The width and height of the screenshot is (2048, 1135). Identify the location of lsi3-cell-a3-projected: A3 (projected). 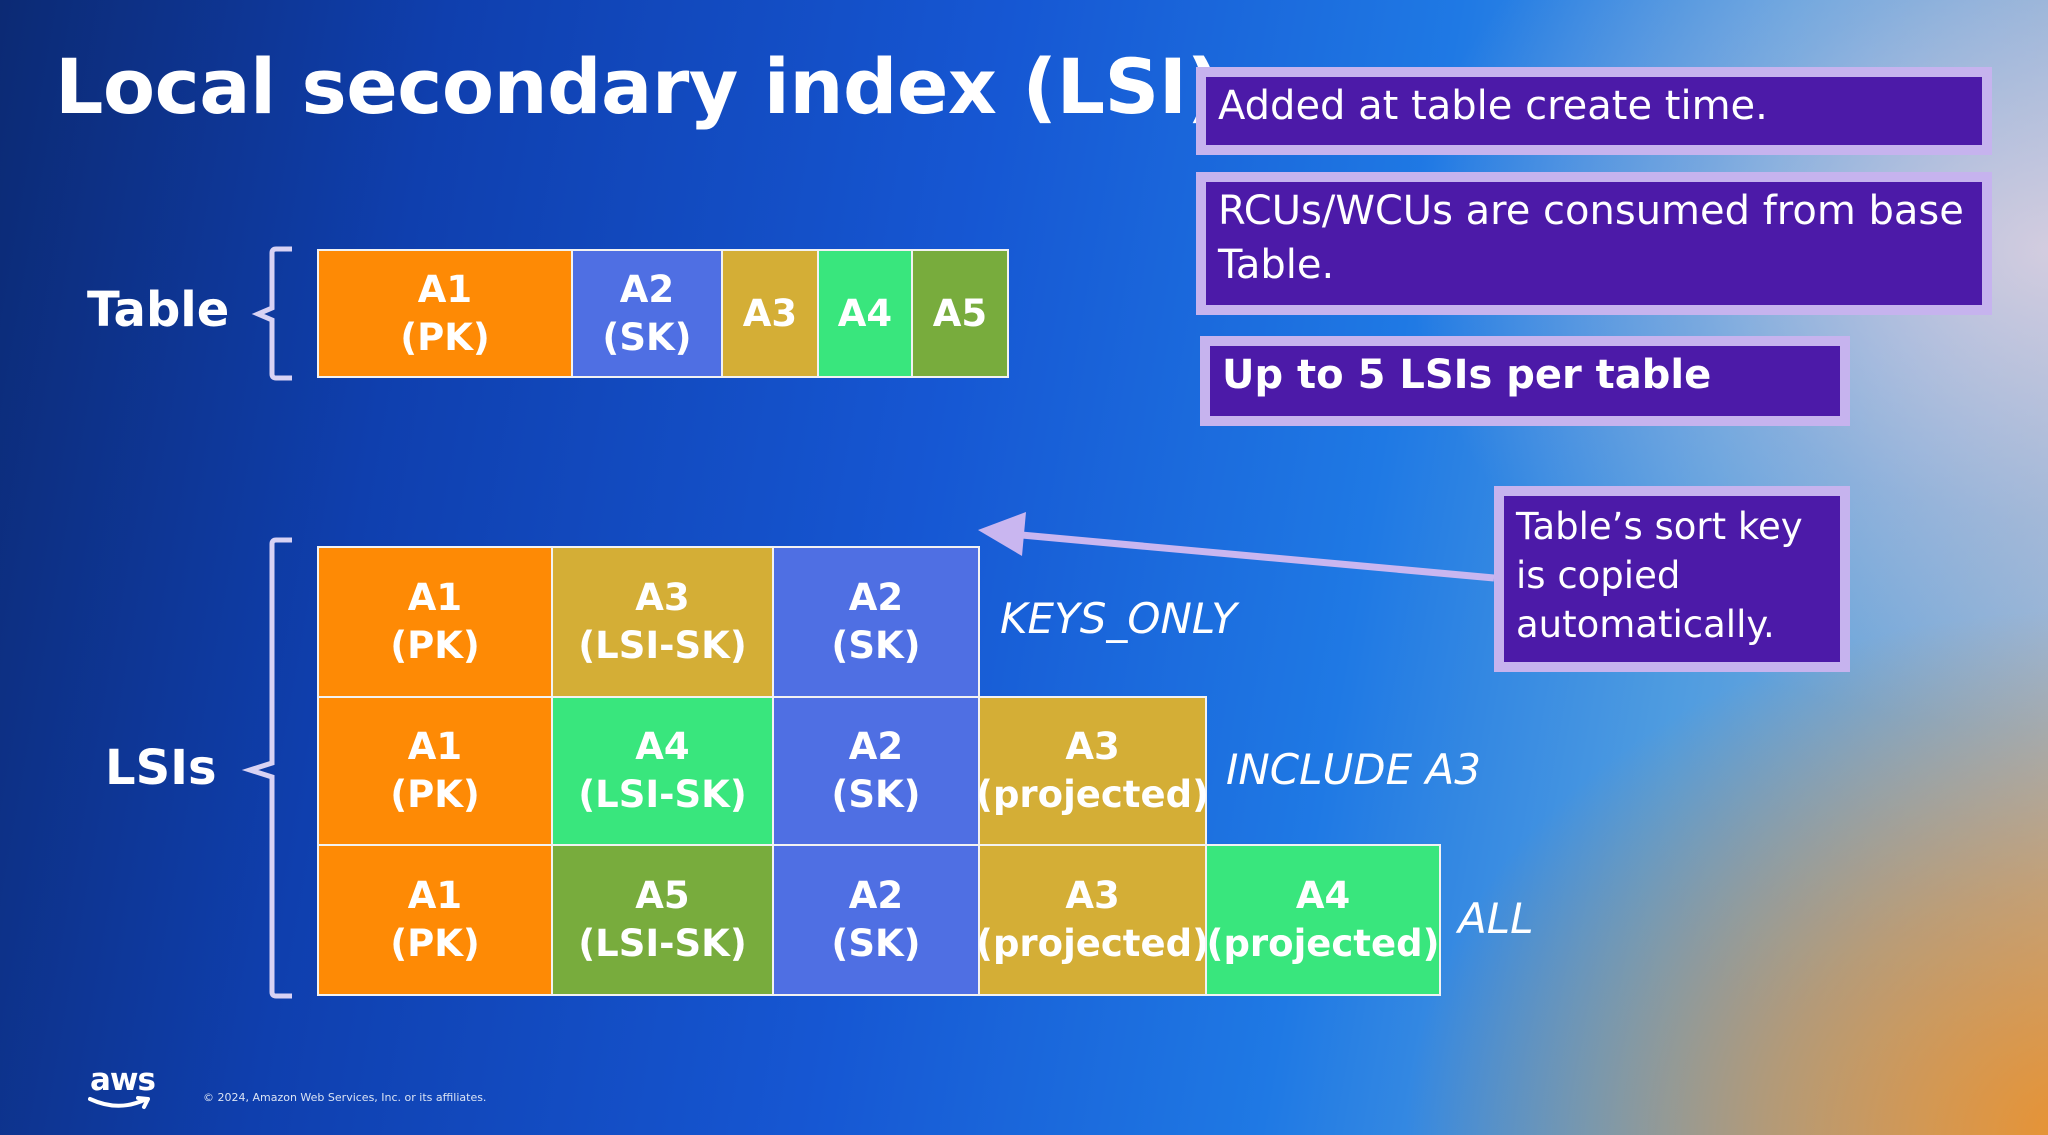
(1092, 920).